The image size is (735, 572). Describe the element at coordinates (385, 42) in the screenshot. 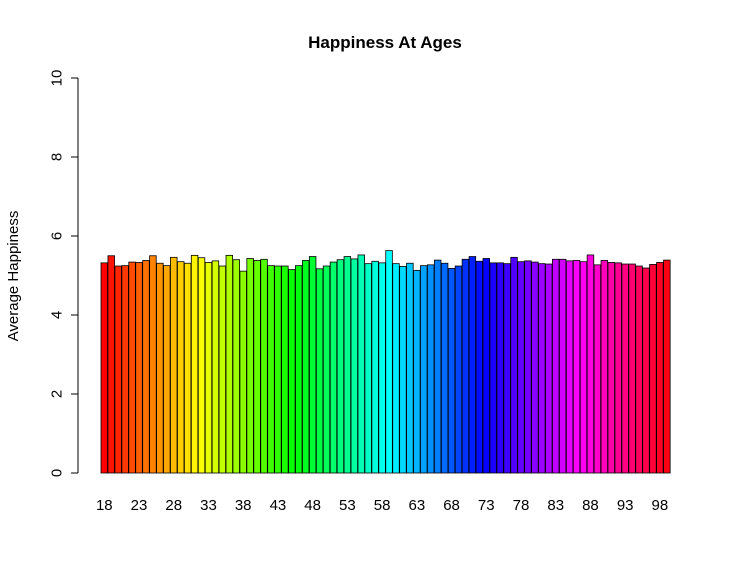

I see `chart-title: Happiness At Ages` at that location.